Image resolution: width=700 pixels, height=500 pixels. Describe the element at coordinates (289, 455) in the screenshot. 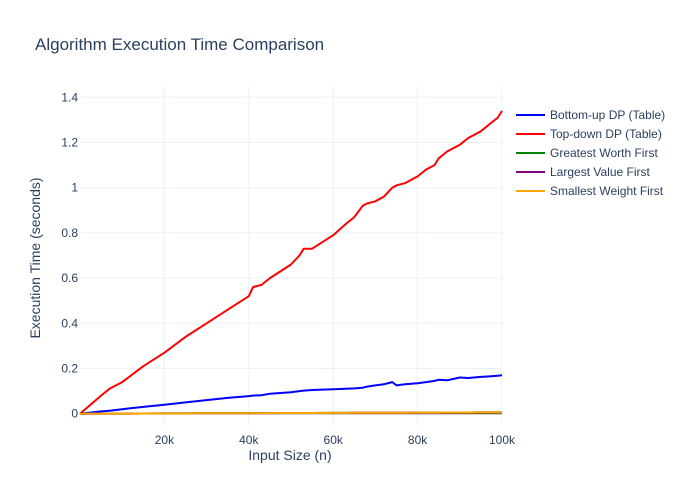

I see `x-axis-title: Input Size (n)` at that location.